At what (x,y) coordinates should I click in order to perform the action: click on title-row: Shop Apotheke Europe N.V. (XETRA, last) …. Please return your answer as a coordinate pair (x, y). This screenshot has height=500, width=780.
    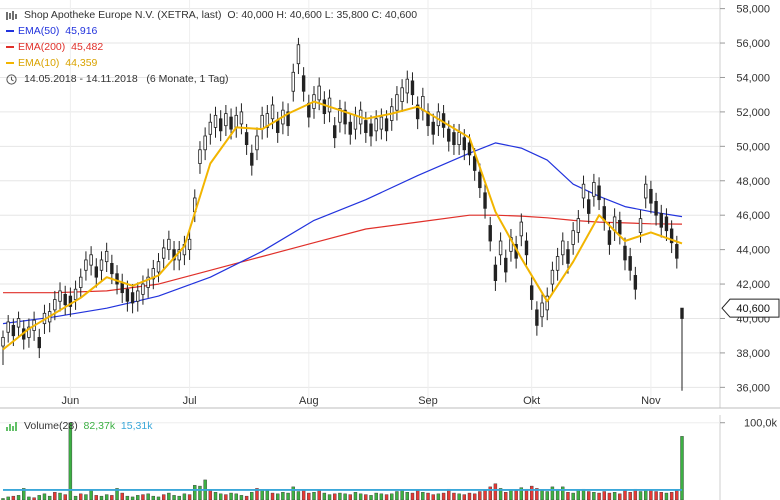
    Looking at the image, I should click on (211, 15).